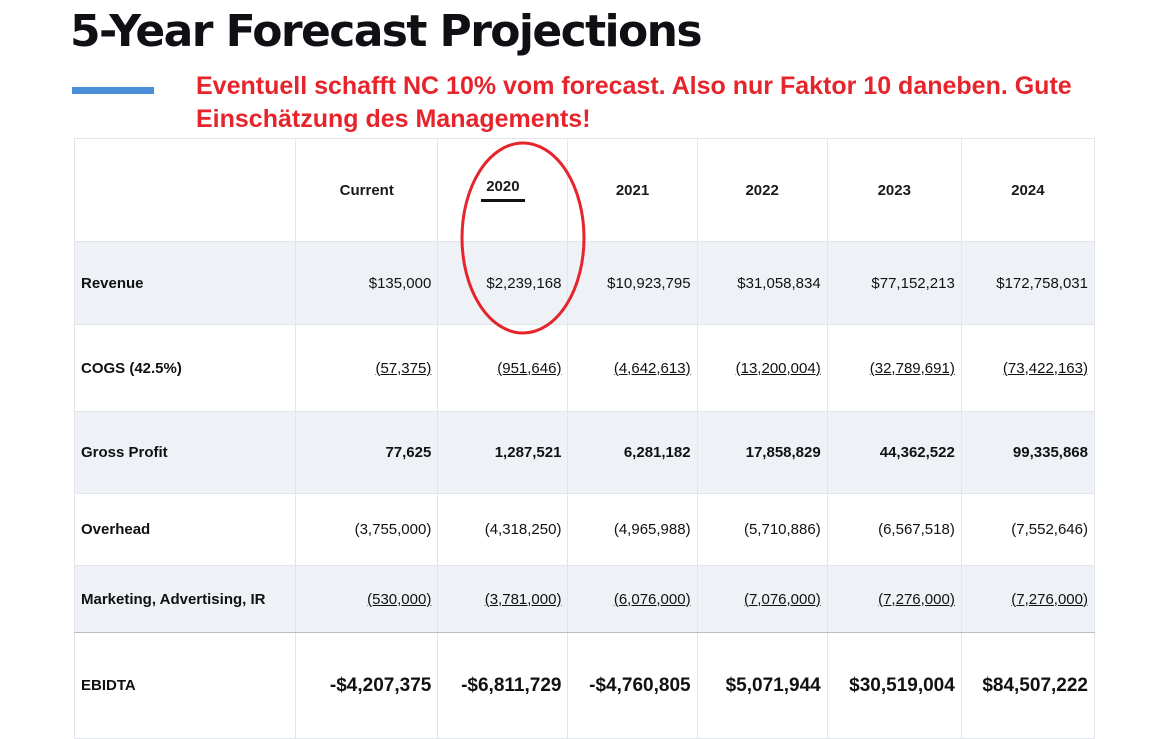 Image resolution: width=1152 pixels, height=739 pixels. Describe the element at coordinates (503, 368) in the screenshot. I see `table-cell: (951,646)` at that location.